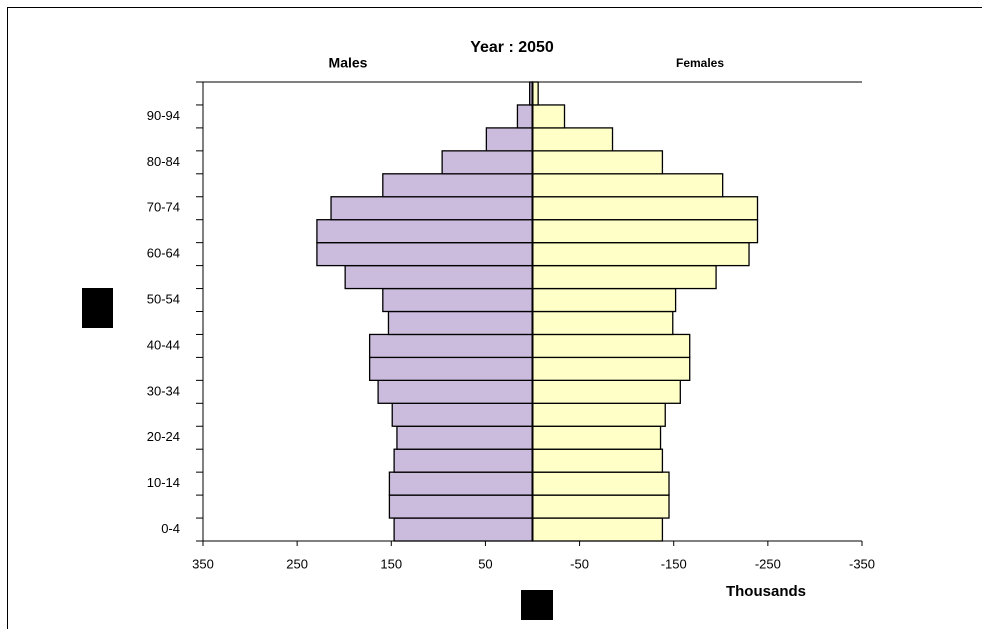 The image size is (982, 629). Describe the element at coordinates (768, 563) in the screenshot. I see `x-tick-label: -250` at that location.